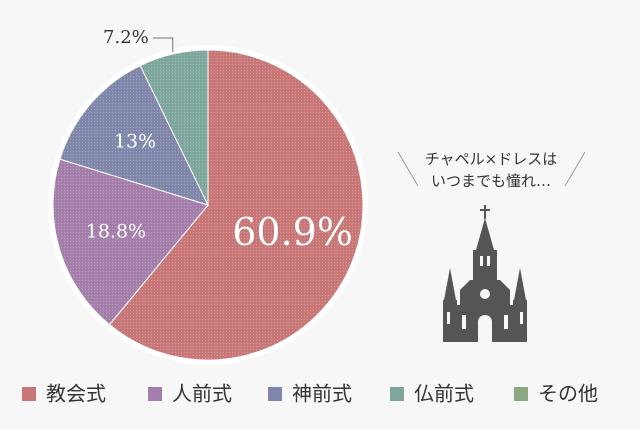 The width and height of the screenshot is (640, 430). What do you see at coordinates (568, 394) in the screenshot?
I see `legend-label: その他` at bounding box center [568, 394].